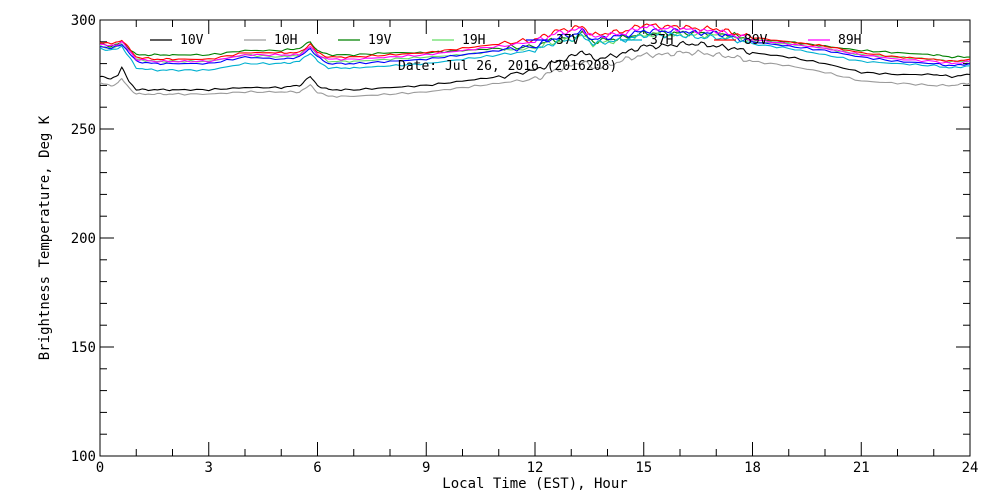 This screenshot has height=500, width=1000. I want to click on series-line-10v, so click(535, 66).